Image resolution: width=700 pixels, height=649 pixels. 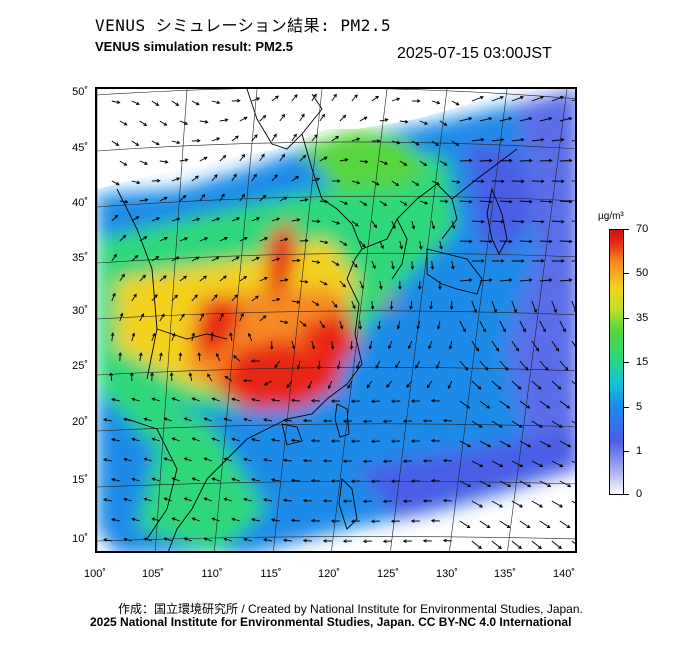 I want to click on lon-label-135: 135˚, so click(x=505, y=574).